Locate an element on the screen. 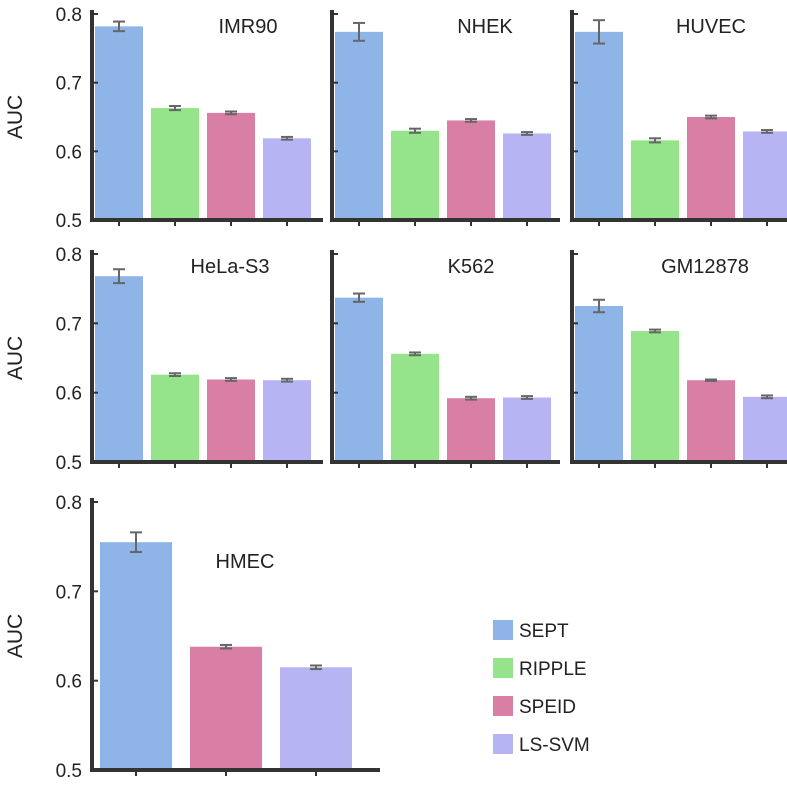  panel-hela-s3: 0.5 0.6 0.7 0.8 AUC HeLa-S3 is located at coordinates (163, 359).